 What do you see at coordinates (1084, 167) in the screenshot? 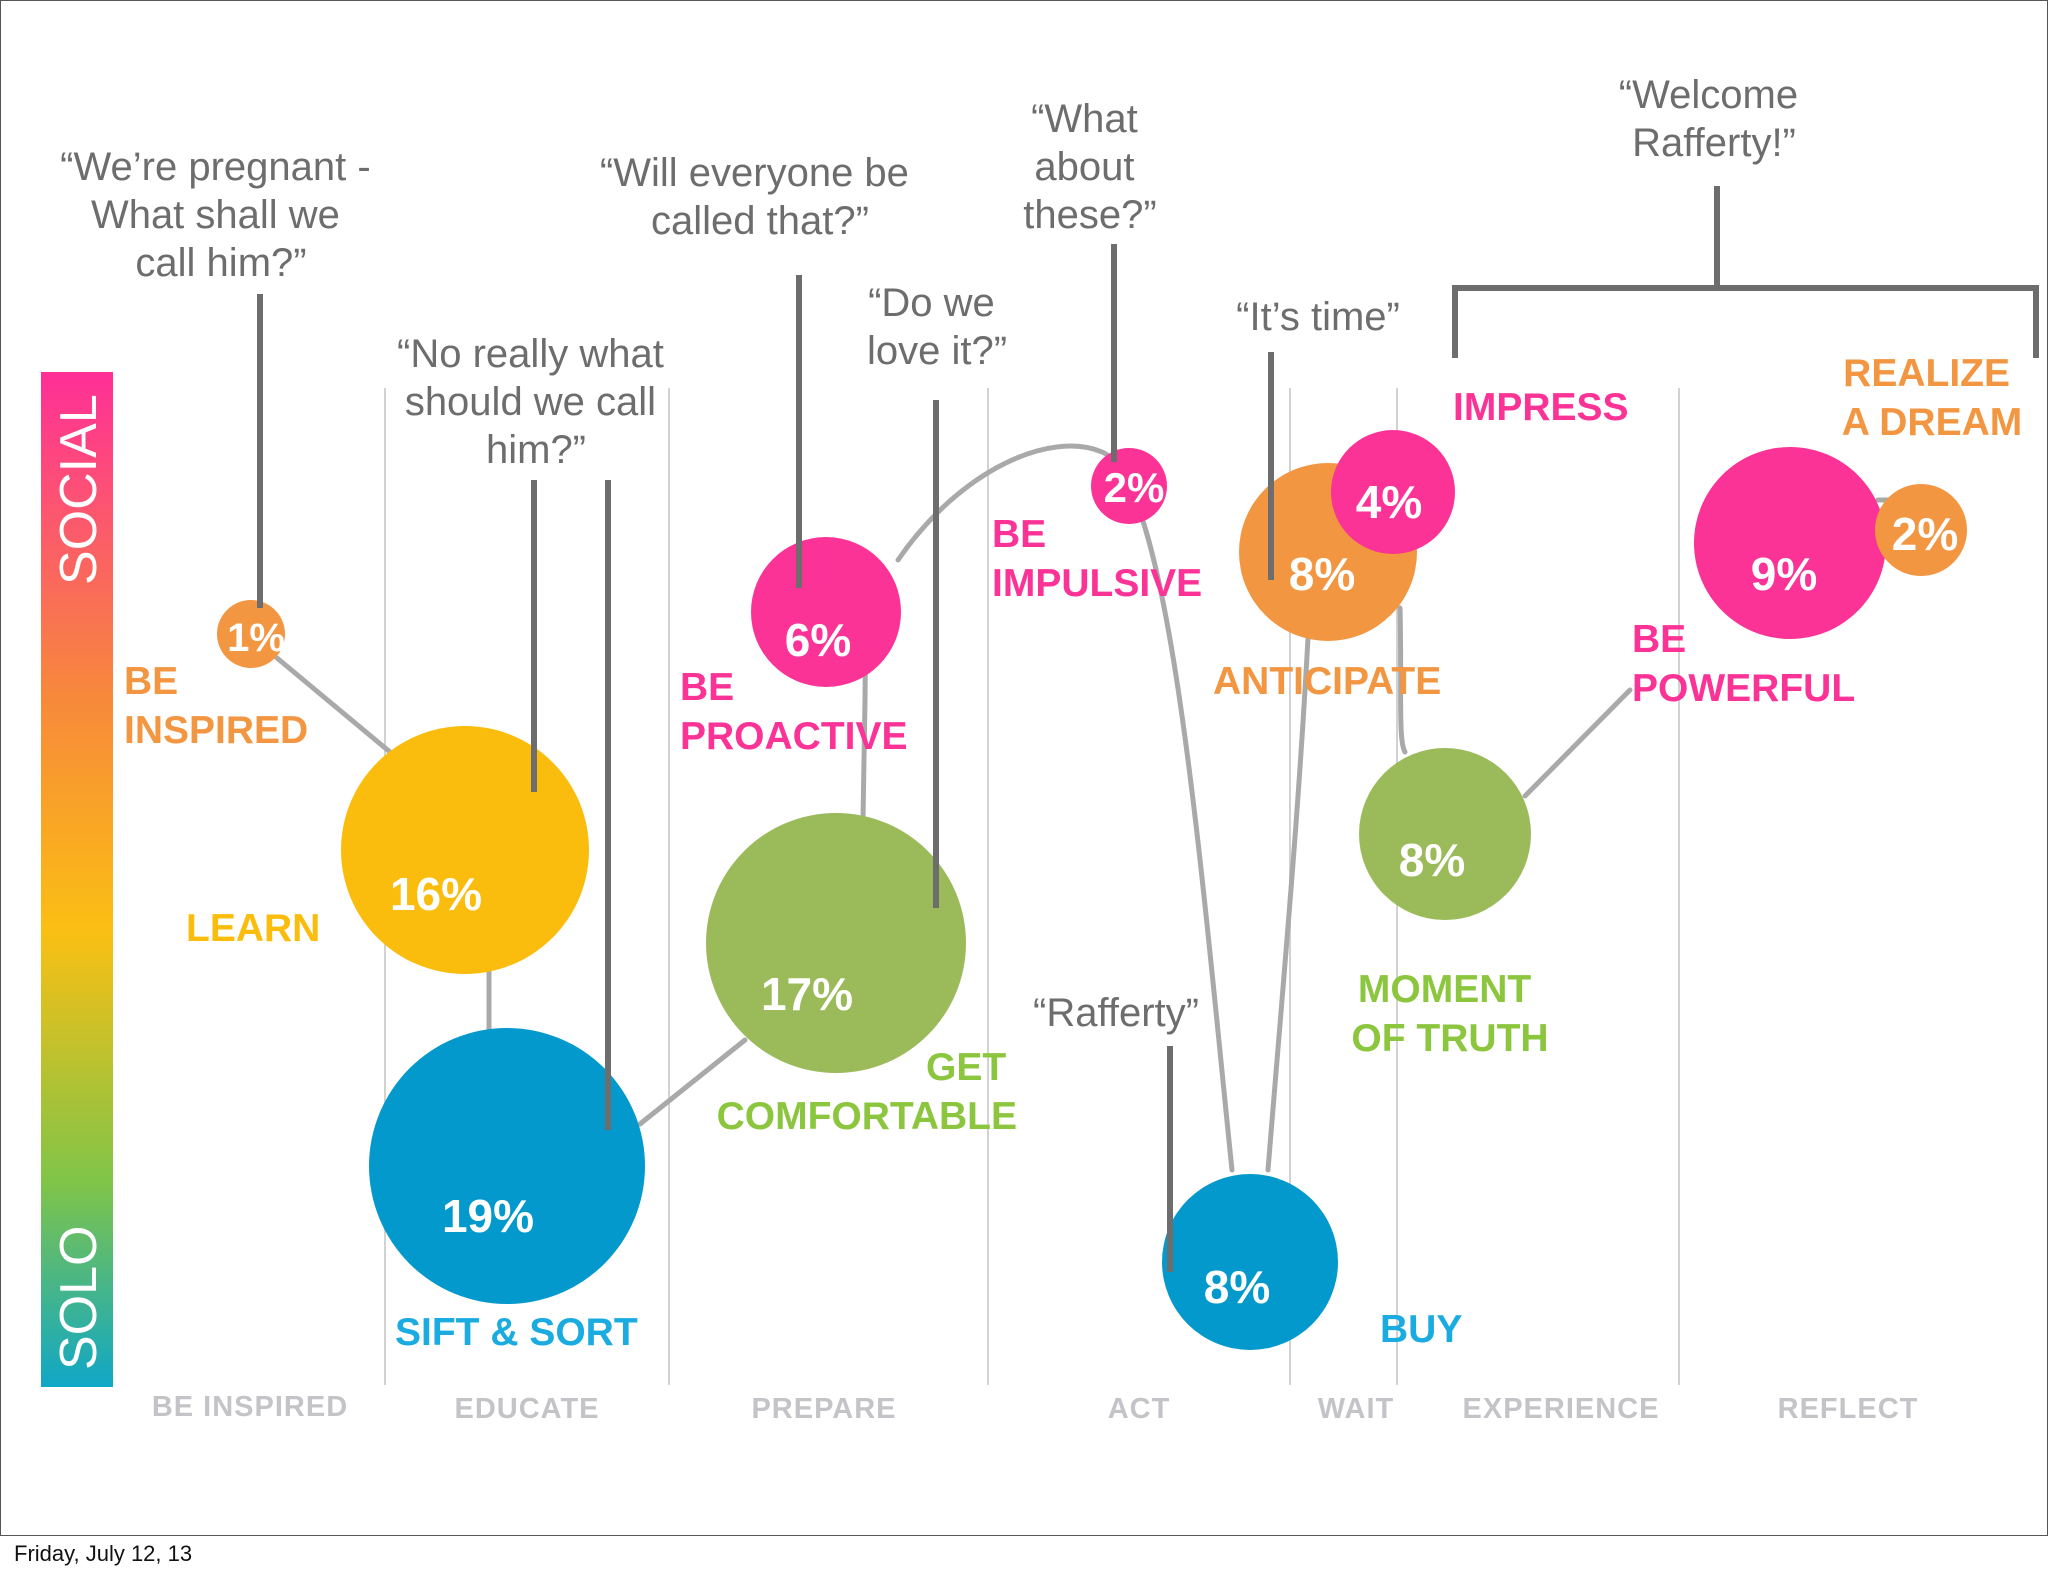
I see `quote-line: about` at bounding box center [1084, 167].